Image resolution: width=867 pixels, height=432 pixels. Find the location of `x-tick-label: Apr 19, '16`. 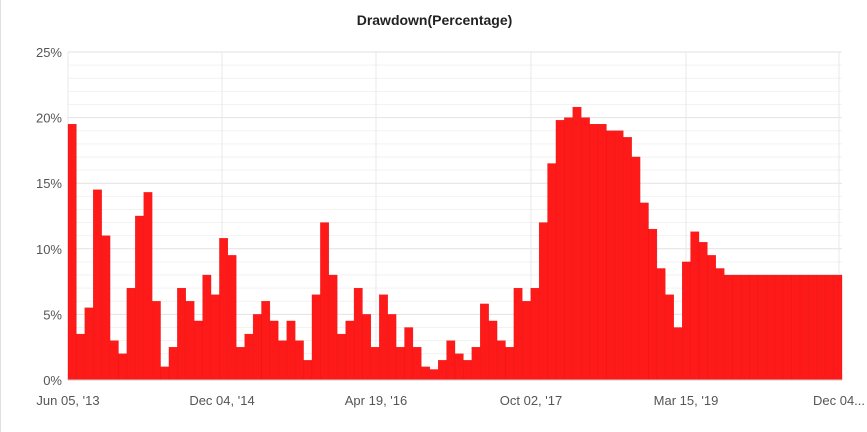

x-tick-label: Apr 19, '16 is located at coordinates (376, 400).